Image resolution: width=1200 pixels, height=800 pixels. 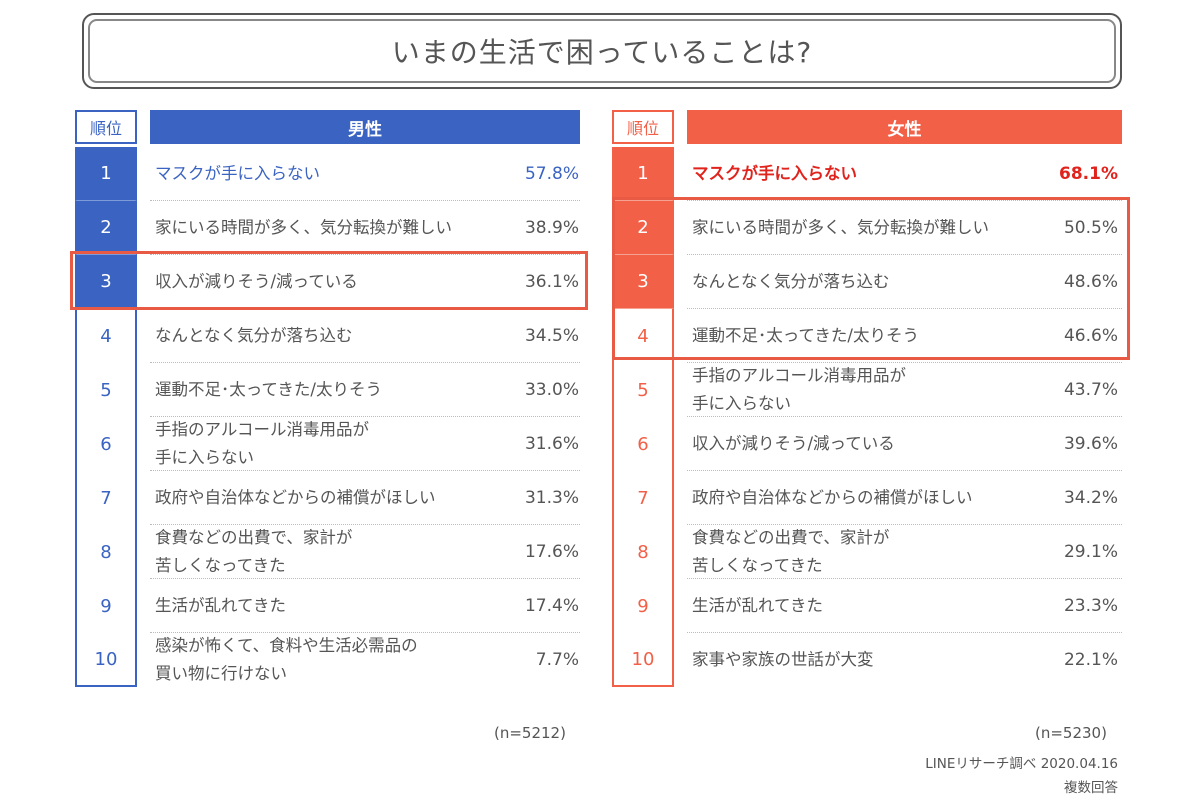 I want to click on male-table-row: 6 手指のアルコール消毒用品が 手に入らない 31.6%, so click(x=330, y=444).